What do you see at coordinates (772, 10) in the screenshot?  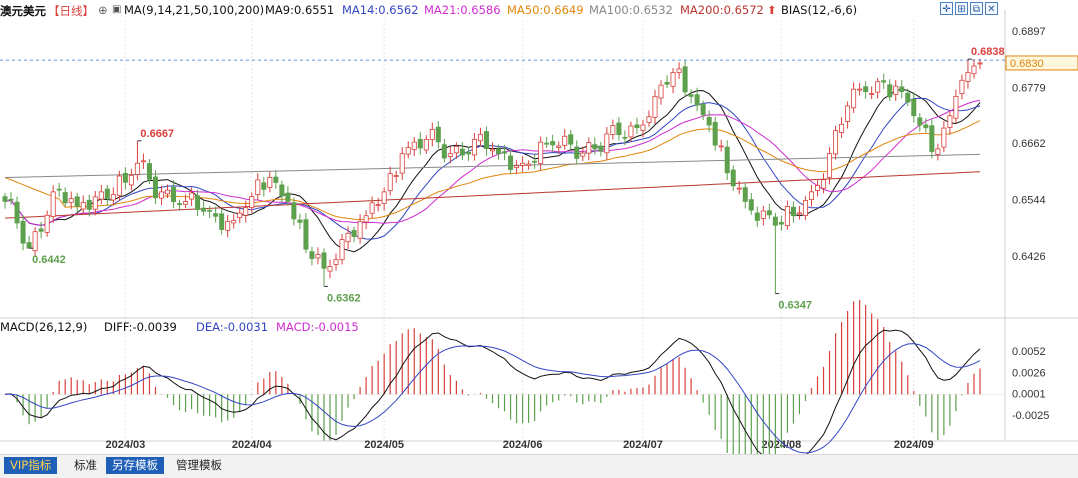 I see `bias-arrow-icon: ⬆` at bounding box center [772, 10].